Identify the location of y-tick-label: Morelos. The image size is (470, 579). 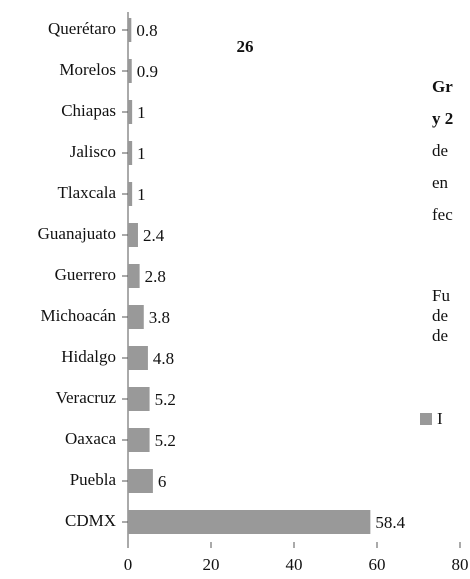
(87, 69).